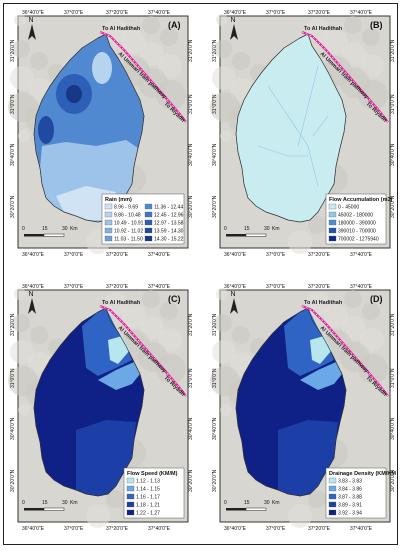  I want to click on panel-label: (C), so click(174, 299).